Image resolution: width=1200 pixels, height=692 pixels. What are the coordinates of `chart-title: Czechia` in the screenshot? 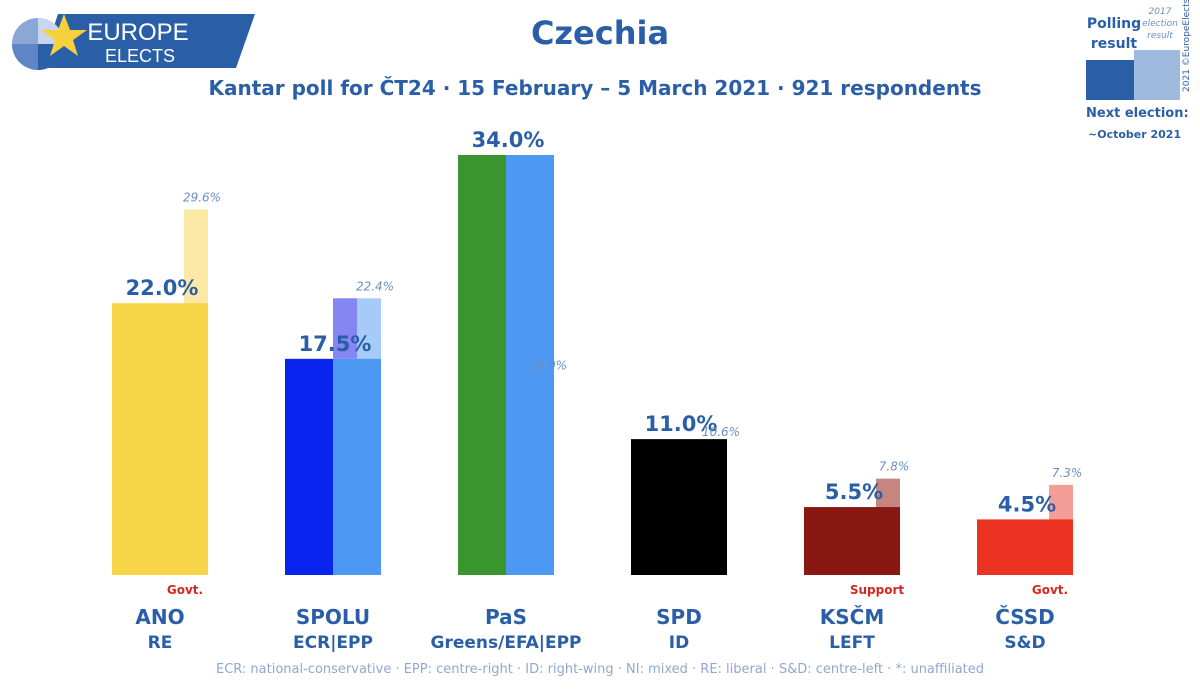 It's located at (600, 33).